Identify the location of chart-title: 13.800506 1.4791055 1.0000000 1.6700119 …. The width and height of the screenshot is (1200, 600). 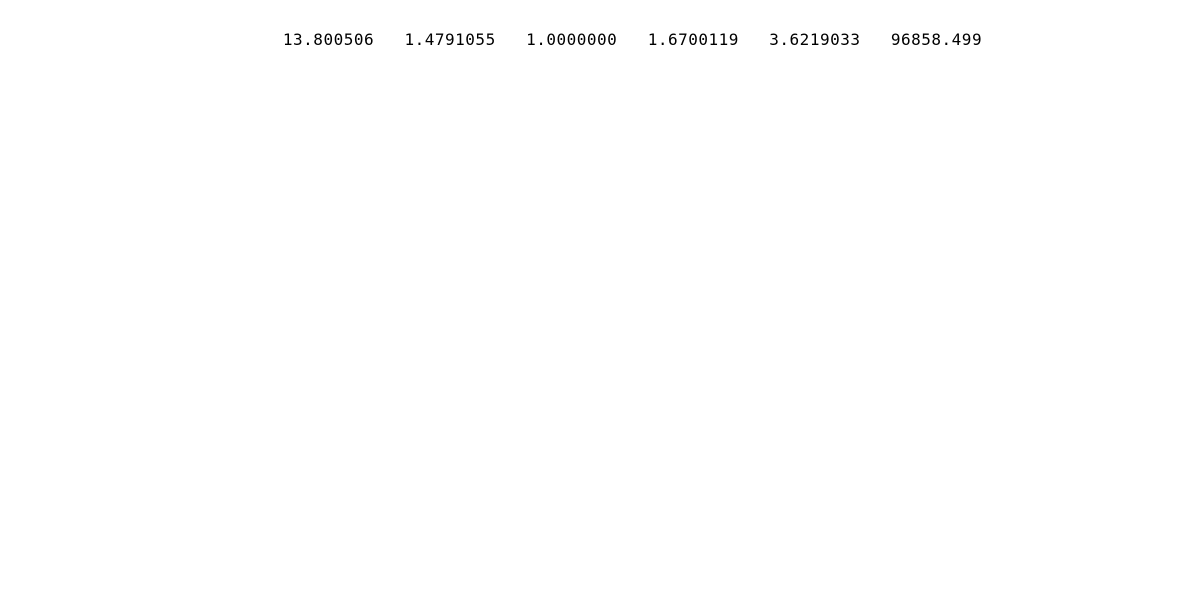
(632, 39).